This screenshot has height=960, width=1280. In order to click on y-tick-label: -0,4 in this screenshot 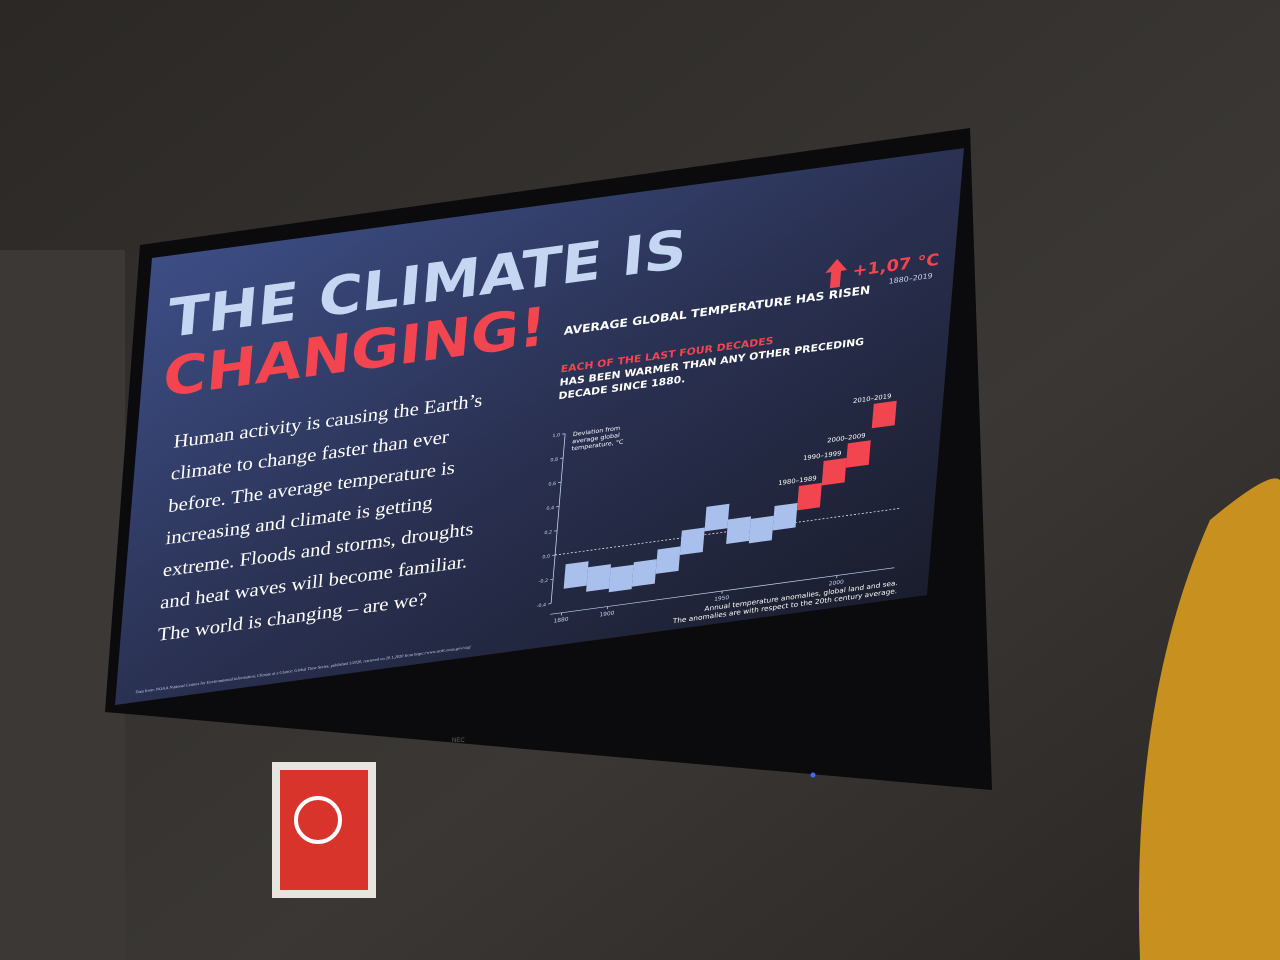, I will do `click(541, 605)`.